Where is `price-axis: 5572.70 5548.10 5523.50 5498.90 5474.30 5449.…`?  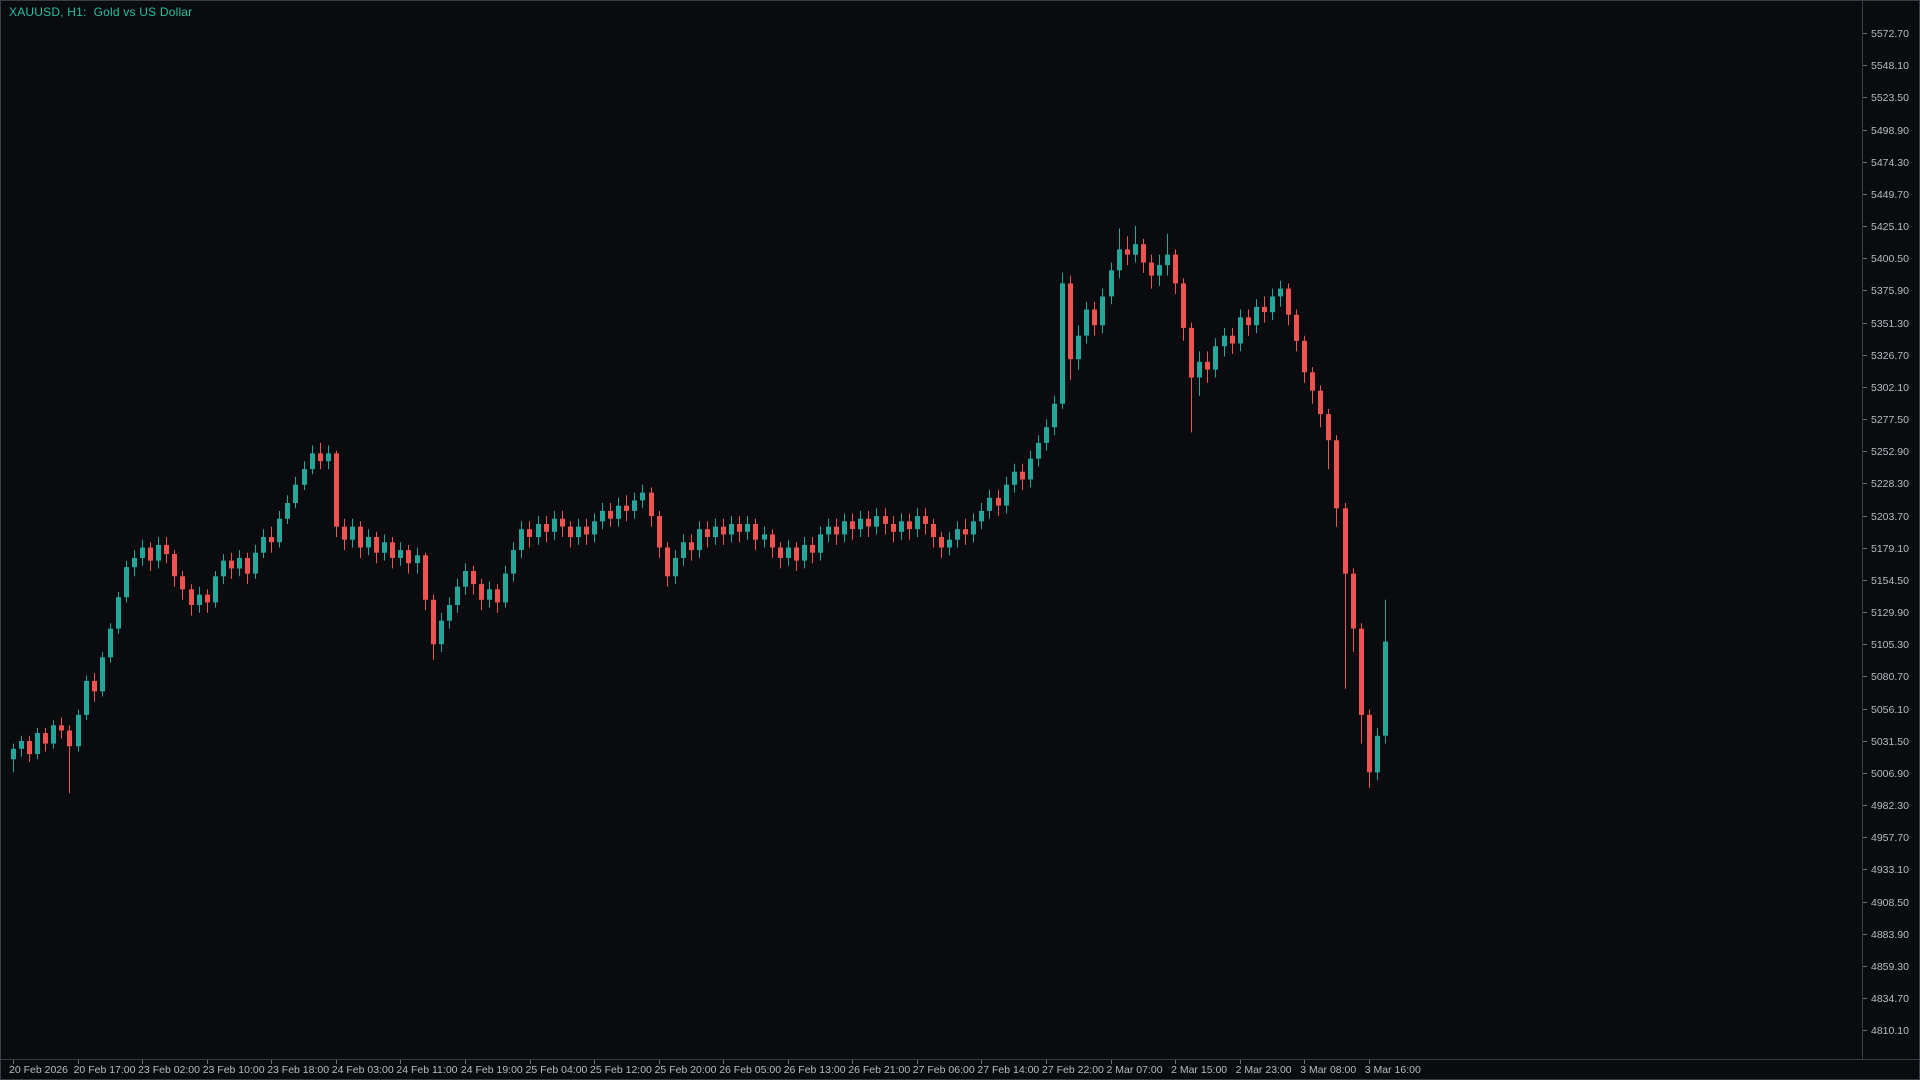
price-axis: 5572.70 5548.10 5523.50 5498.90 5474.30 5449.… is located at coordinates (1890, 530).